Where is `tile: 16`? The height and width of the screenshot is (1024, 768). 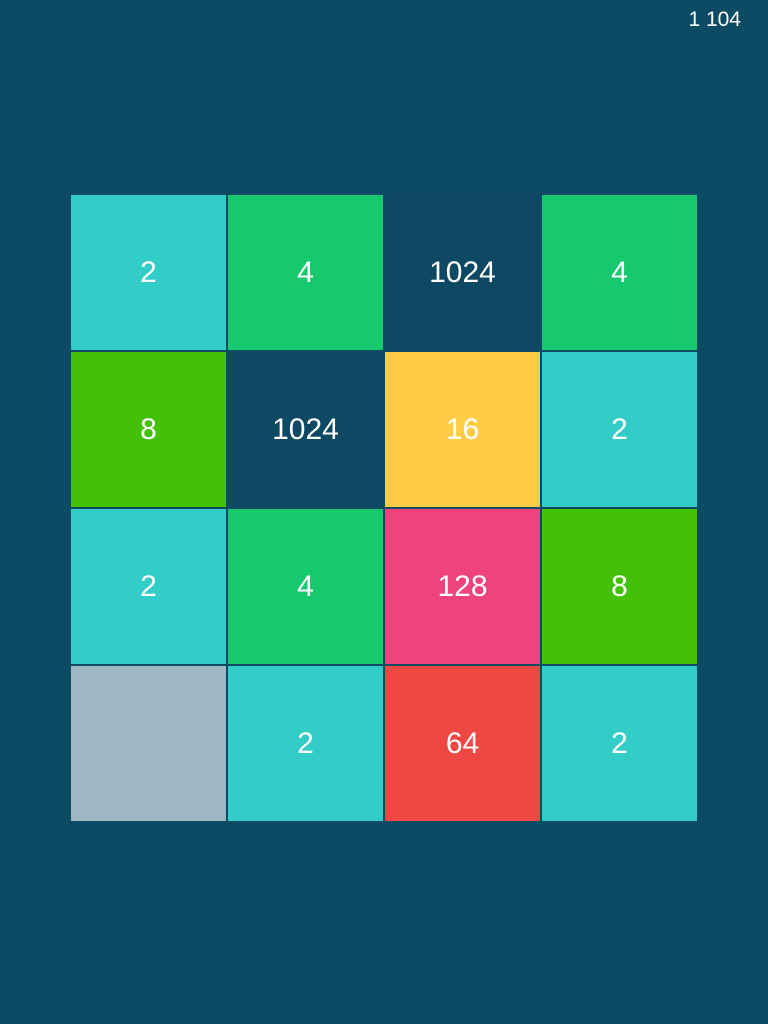
tile: 16 is located at coordinates (462, 429).